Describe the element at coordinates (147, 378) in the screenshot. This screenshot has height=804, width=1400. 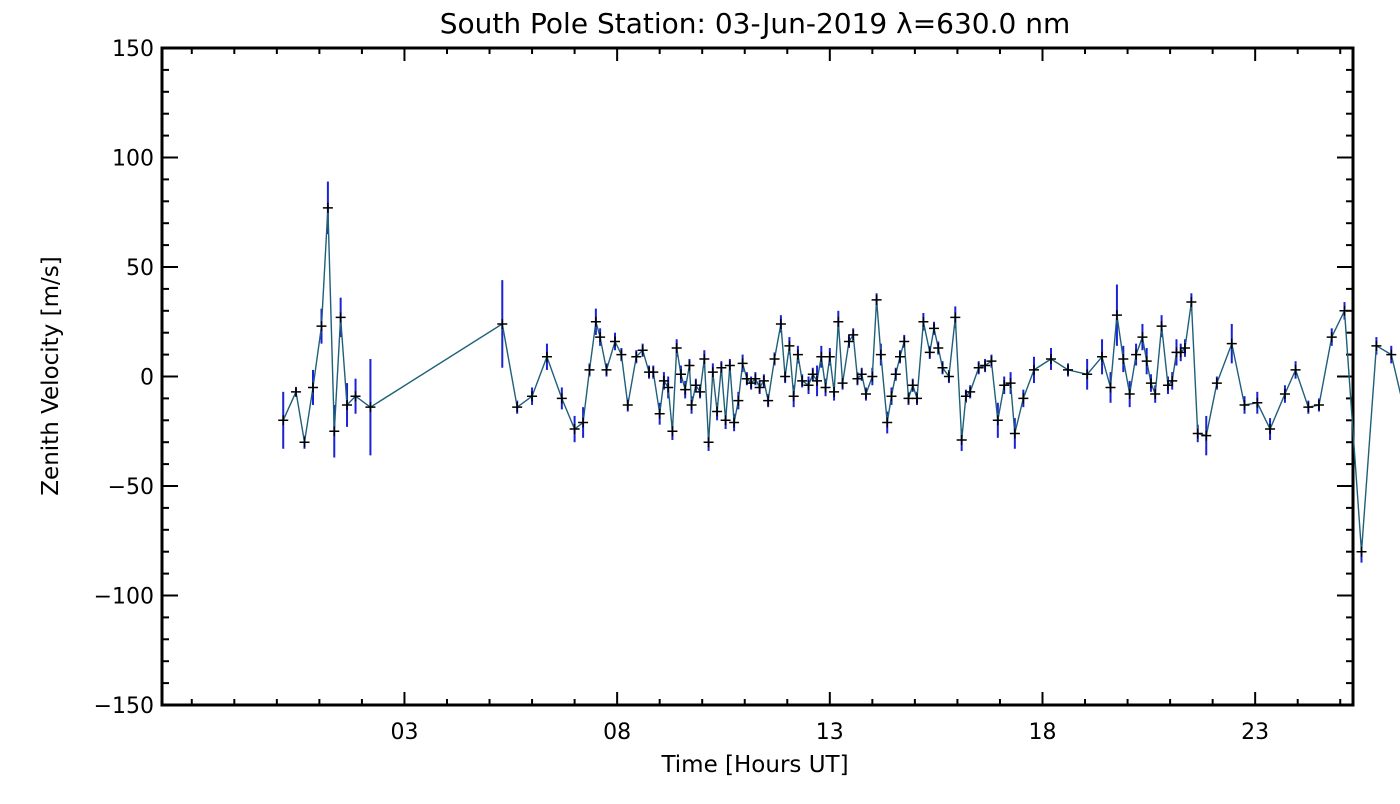
I see `y-tick-label: 0` at that location.